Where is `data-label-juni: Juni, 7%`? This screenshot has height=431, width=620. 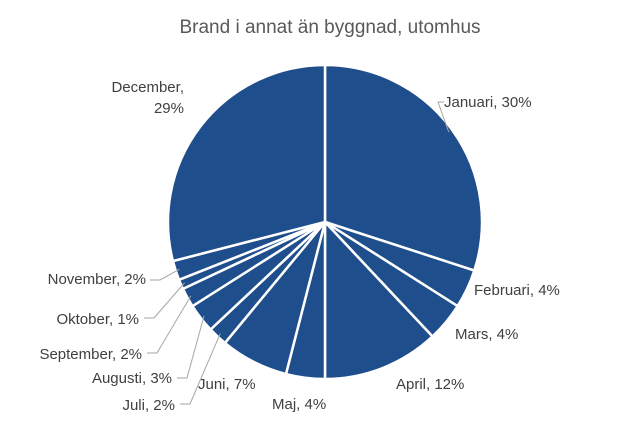 data-label-juni: Juni, 7% is located at coordinates (227, 384).